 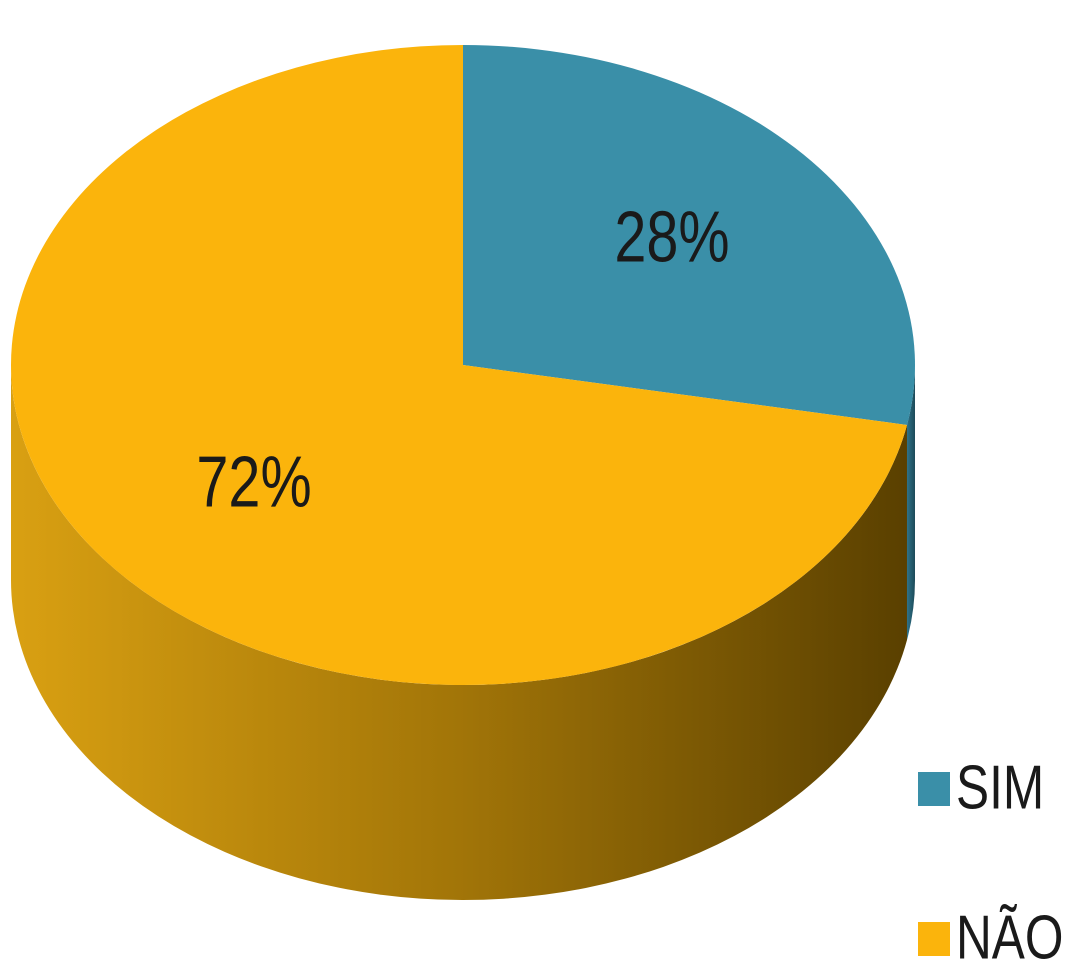 What do you see at coordinates (253, 481) in the screenshot?
I see `data-label: 72%` at bounding box center [253, 481].